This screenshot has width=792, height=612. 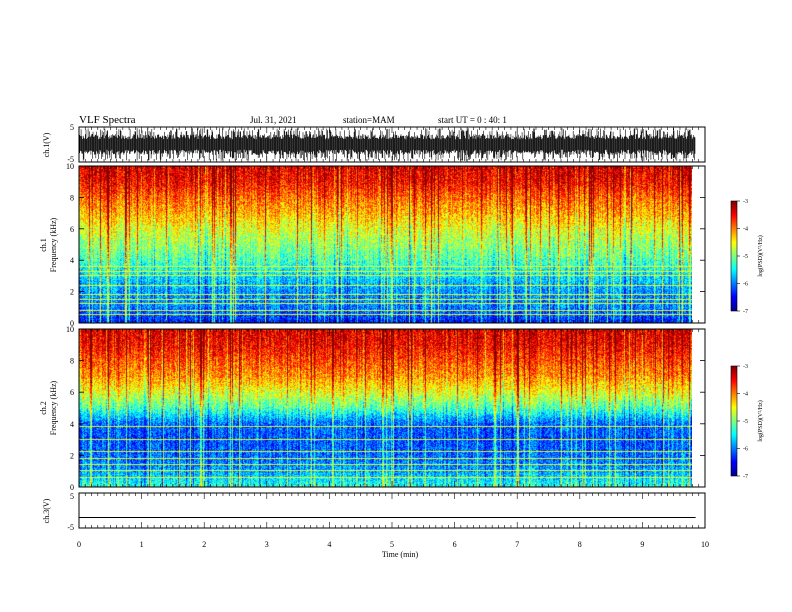 What do you see at coordinates (72, 361) in the screenshot?
I see `ch2-spectrogram-ytick-label: 8` at bounding box center [72, 361].